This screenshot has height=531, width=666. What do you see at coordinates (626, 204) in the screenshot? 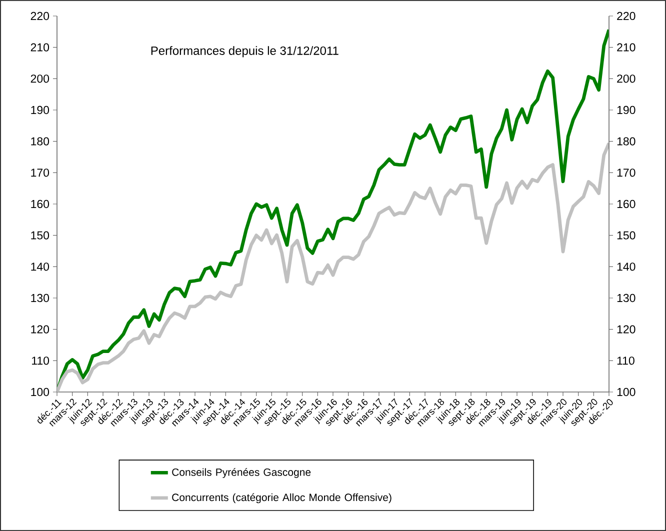
I see `y-tick-label: 160` at bounding box center [626, 204].